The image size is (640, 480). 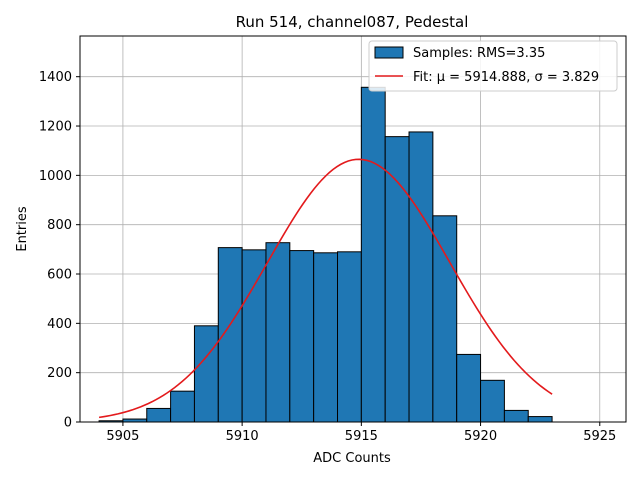 What do you see at coordinates (59, 225) in the screenshot?
I see `y-tick-label: 800` at bounding box center [59, 225].